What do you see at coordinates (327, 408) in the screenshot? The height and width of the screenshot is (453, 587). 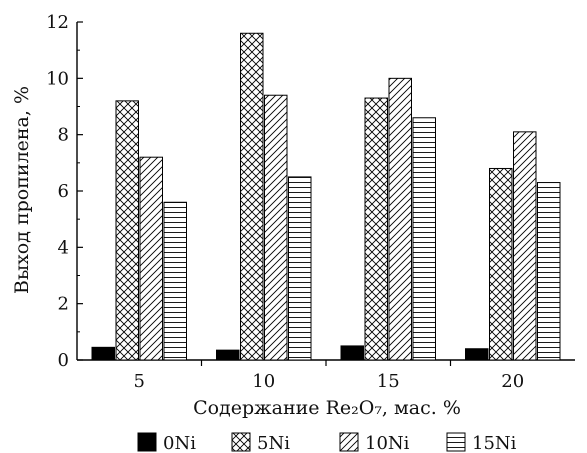 I see `x-axis-label: Содержание Re₂O₇, мас. %` at bounding box center [327, 408].